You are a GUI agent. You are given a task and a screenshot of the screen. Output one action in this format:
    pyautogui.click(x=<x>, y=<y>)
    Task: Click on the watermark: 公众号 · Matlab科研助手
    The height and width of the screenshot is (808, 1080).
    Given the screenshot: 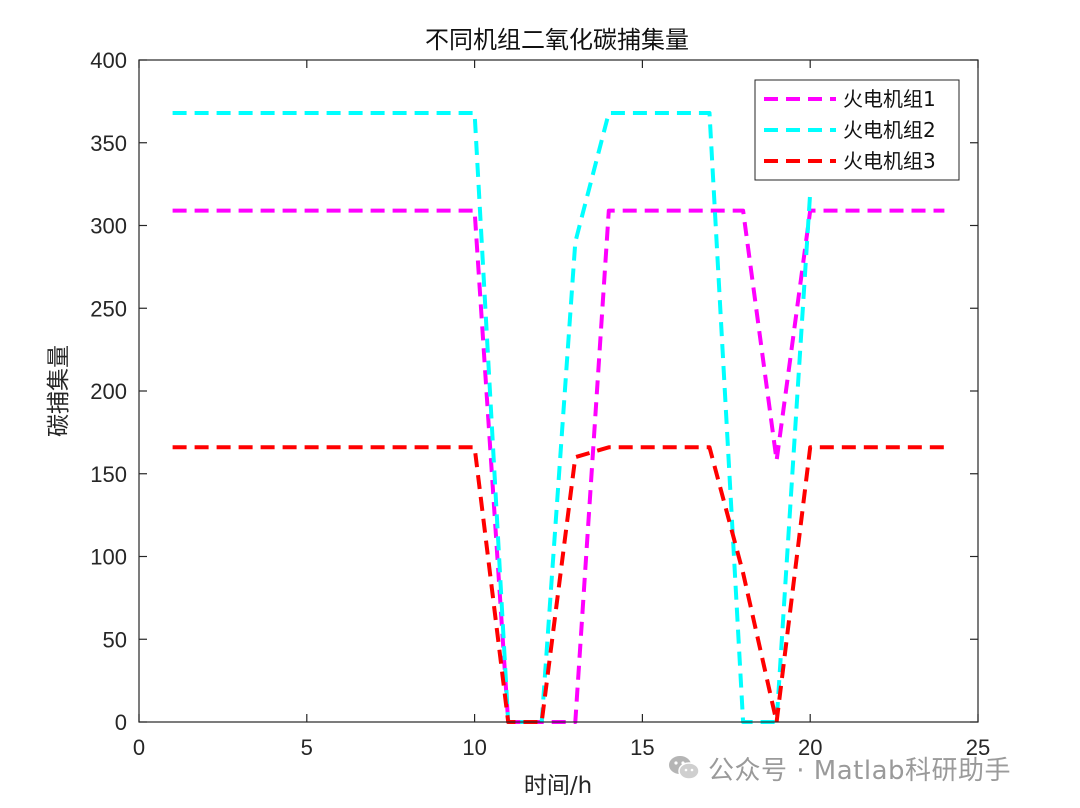 What is the action you would take?
    pyautogui.click(x=839, y=768)
    